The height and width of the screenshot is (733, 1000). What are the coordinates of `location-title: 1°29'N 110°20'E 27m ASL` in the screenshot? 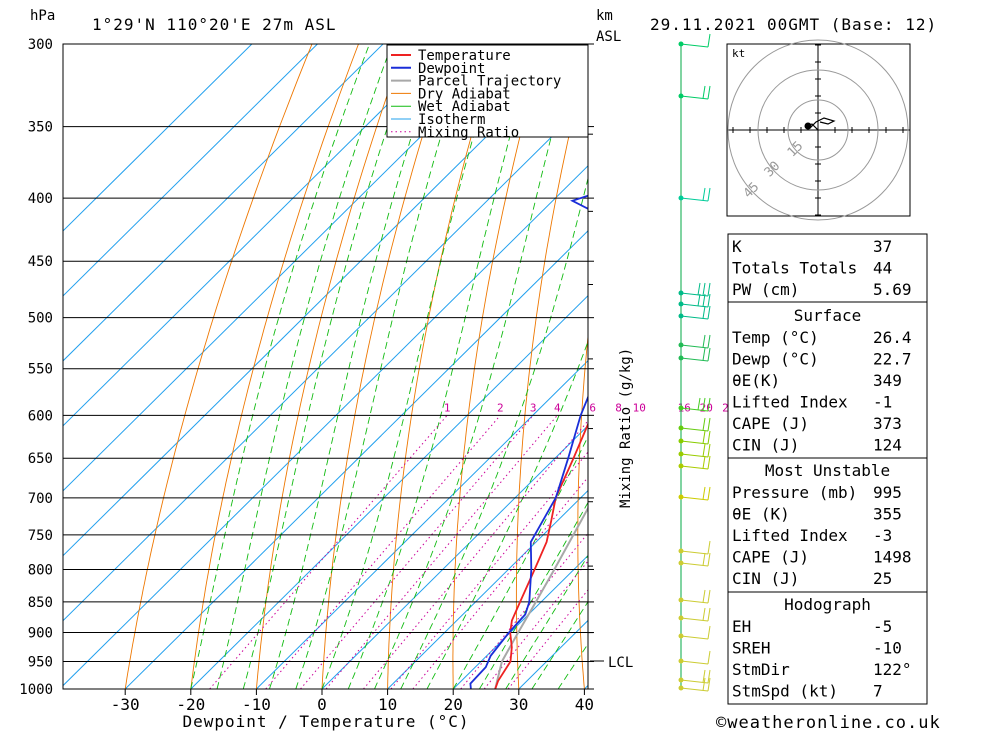 It's located at (214, 24).